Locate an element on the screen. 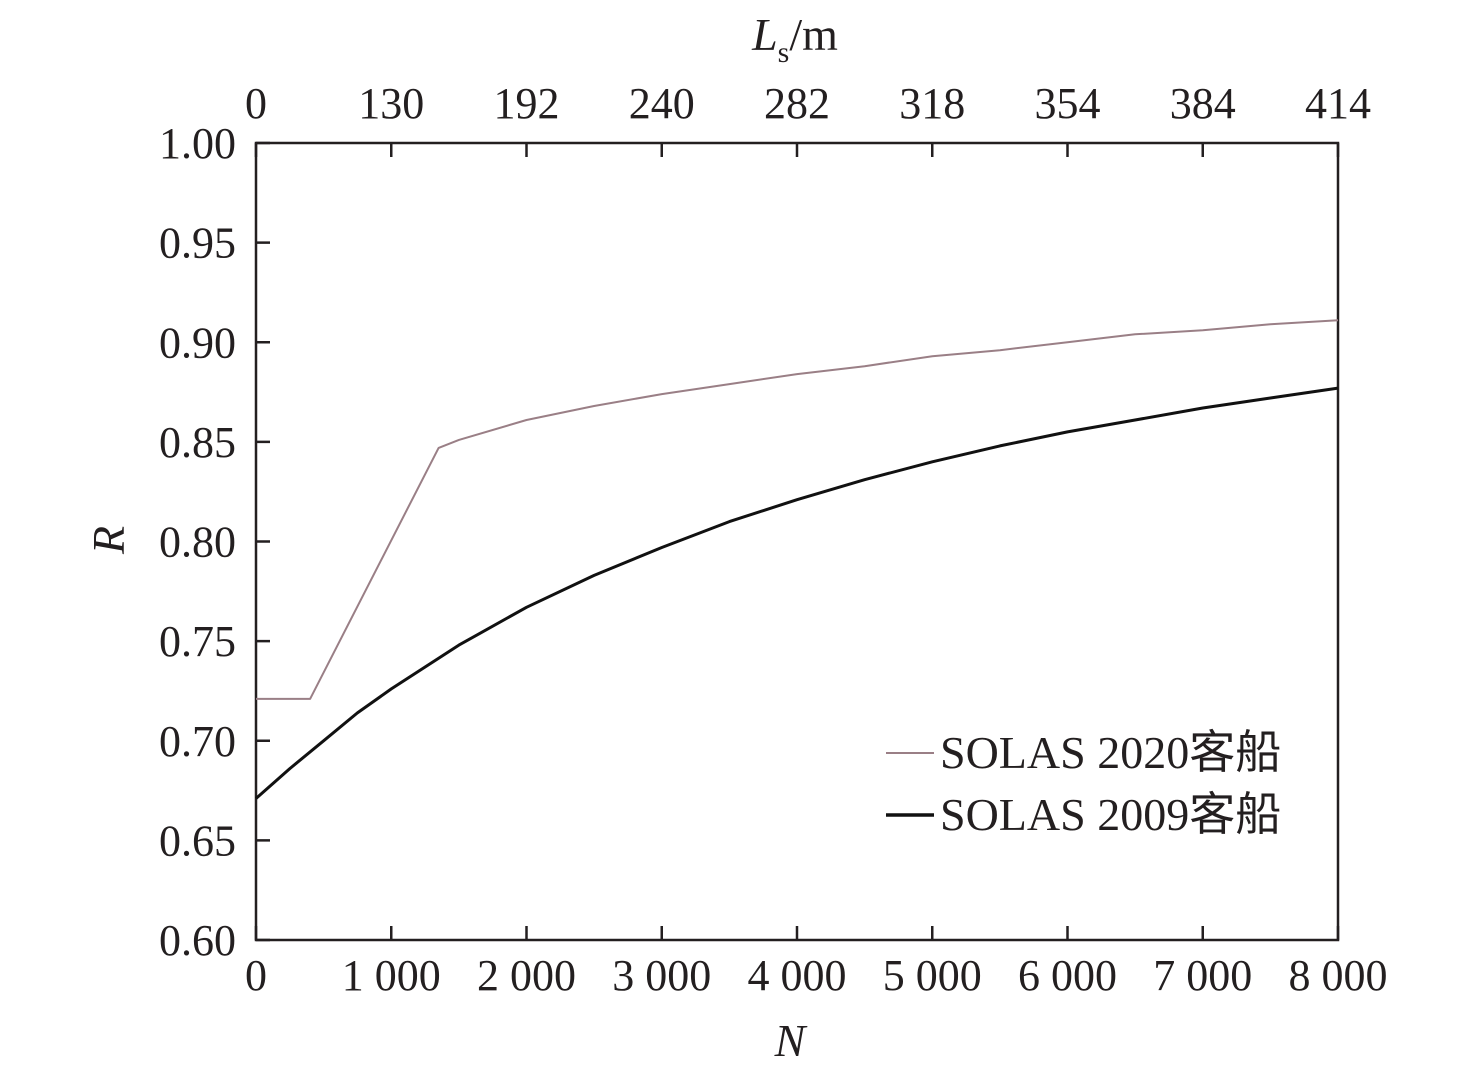  y-tick-label-2: 0.70 is located at coordinates (197, 741).